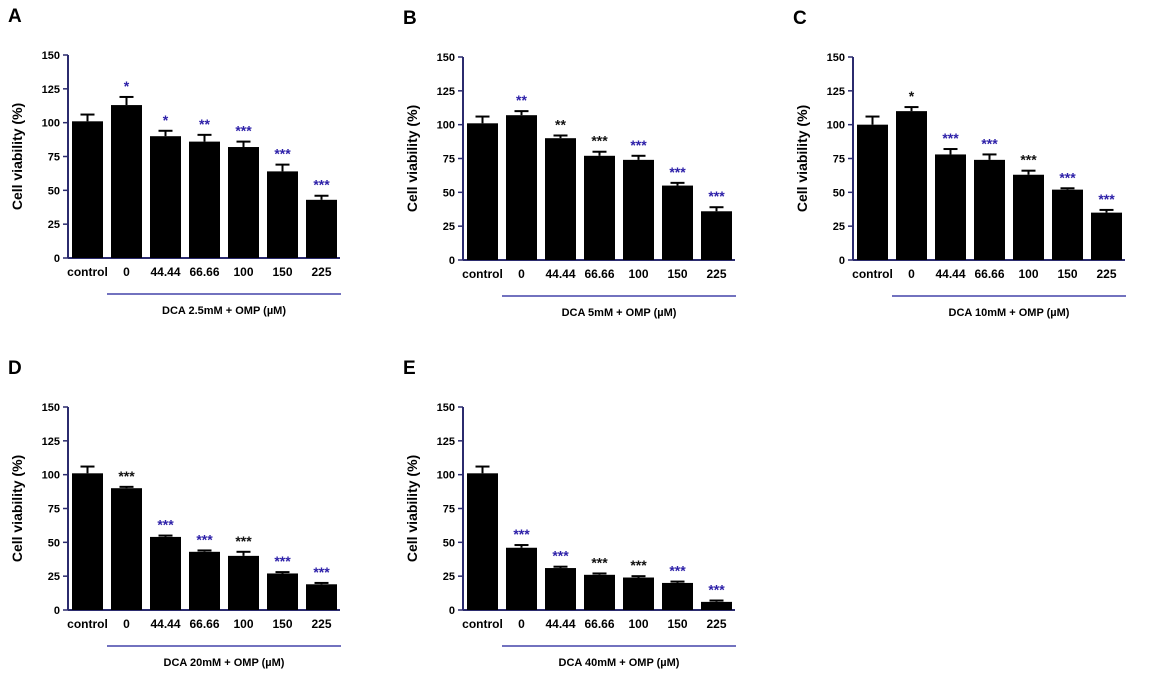  Describe the element at coordinates (224, 311) in the screenshot. I see `group-label: DCA 2.5mM + OMP (µM)` at that location.